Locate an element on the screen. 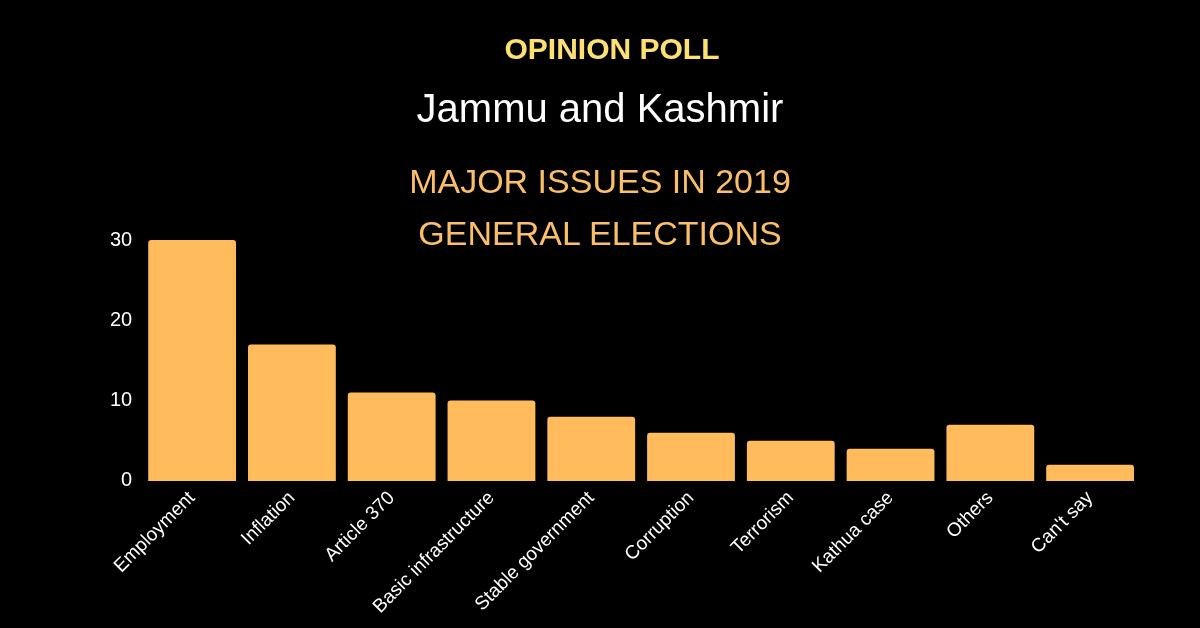 Image resolution: width=1200 pixels, height=628 pixels. y-tick-label: 20 is located at coordinates (121, 318).